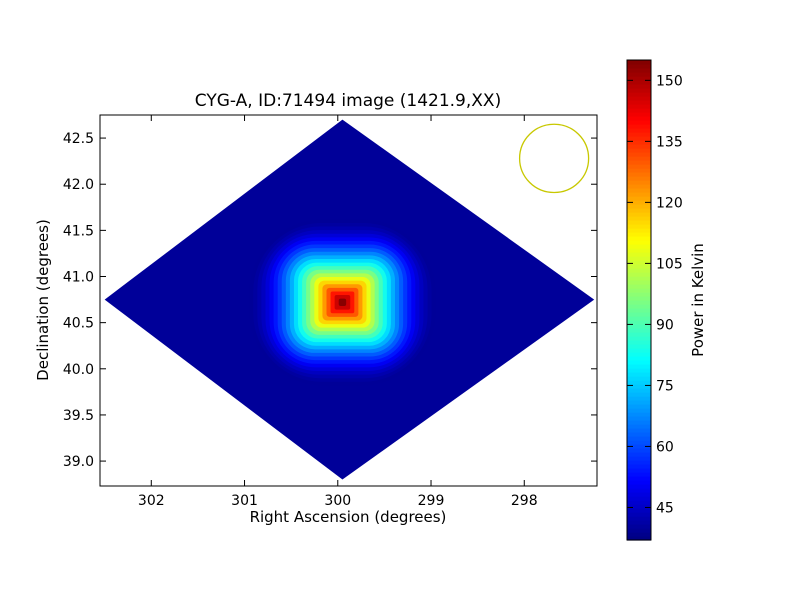 The width and height of the screenshot is (800, 600). Describe the element at coordinates (78, 139) in the screenshot. I see `y-tick-label: 42.5` at that location.